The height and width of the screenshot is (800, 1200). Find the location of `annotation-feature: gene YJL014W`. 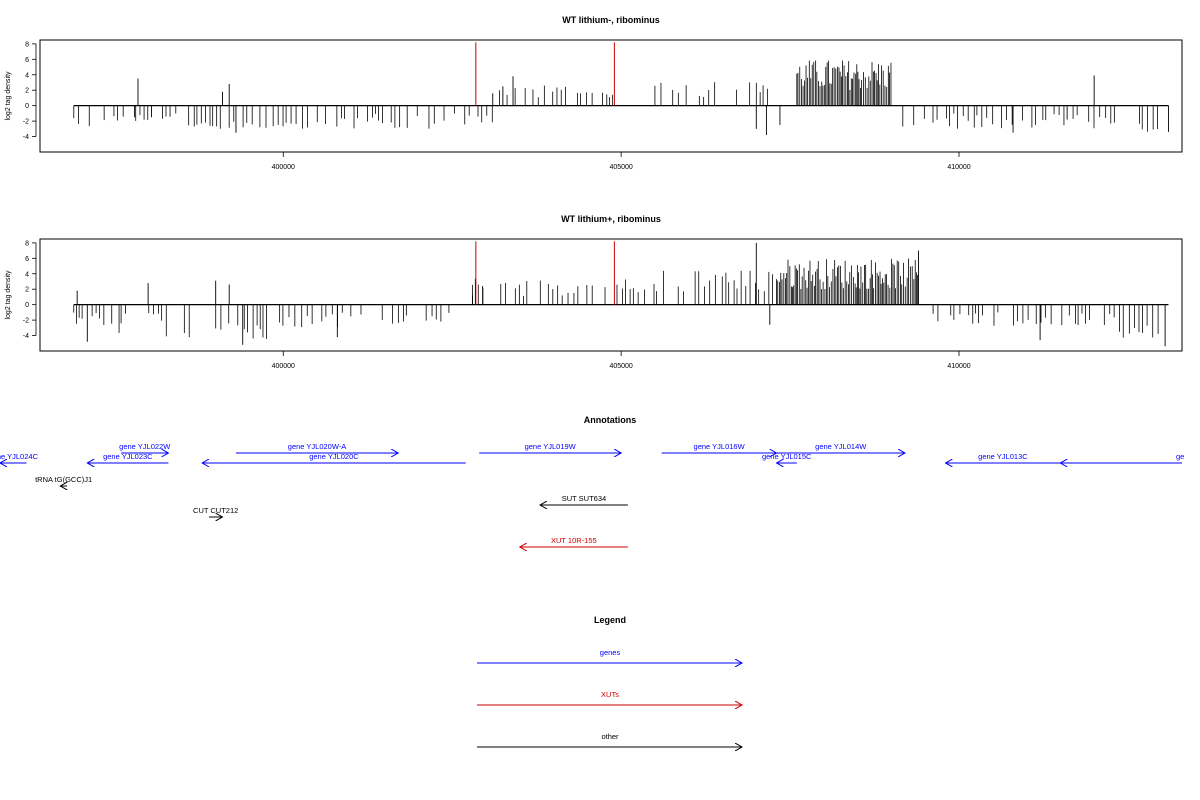

annotation-feature: gene YJL014W is located at coordinates (840, 447).